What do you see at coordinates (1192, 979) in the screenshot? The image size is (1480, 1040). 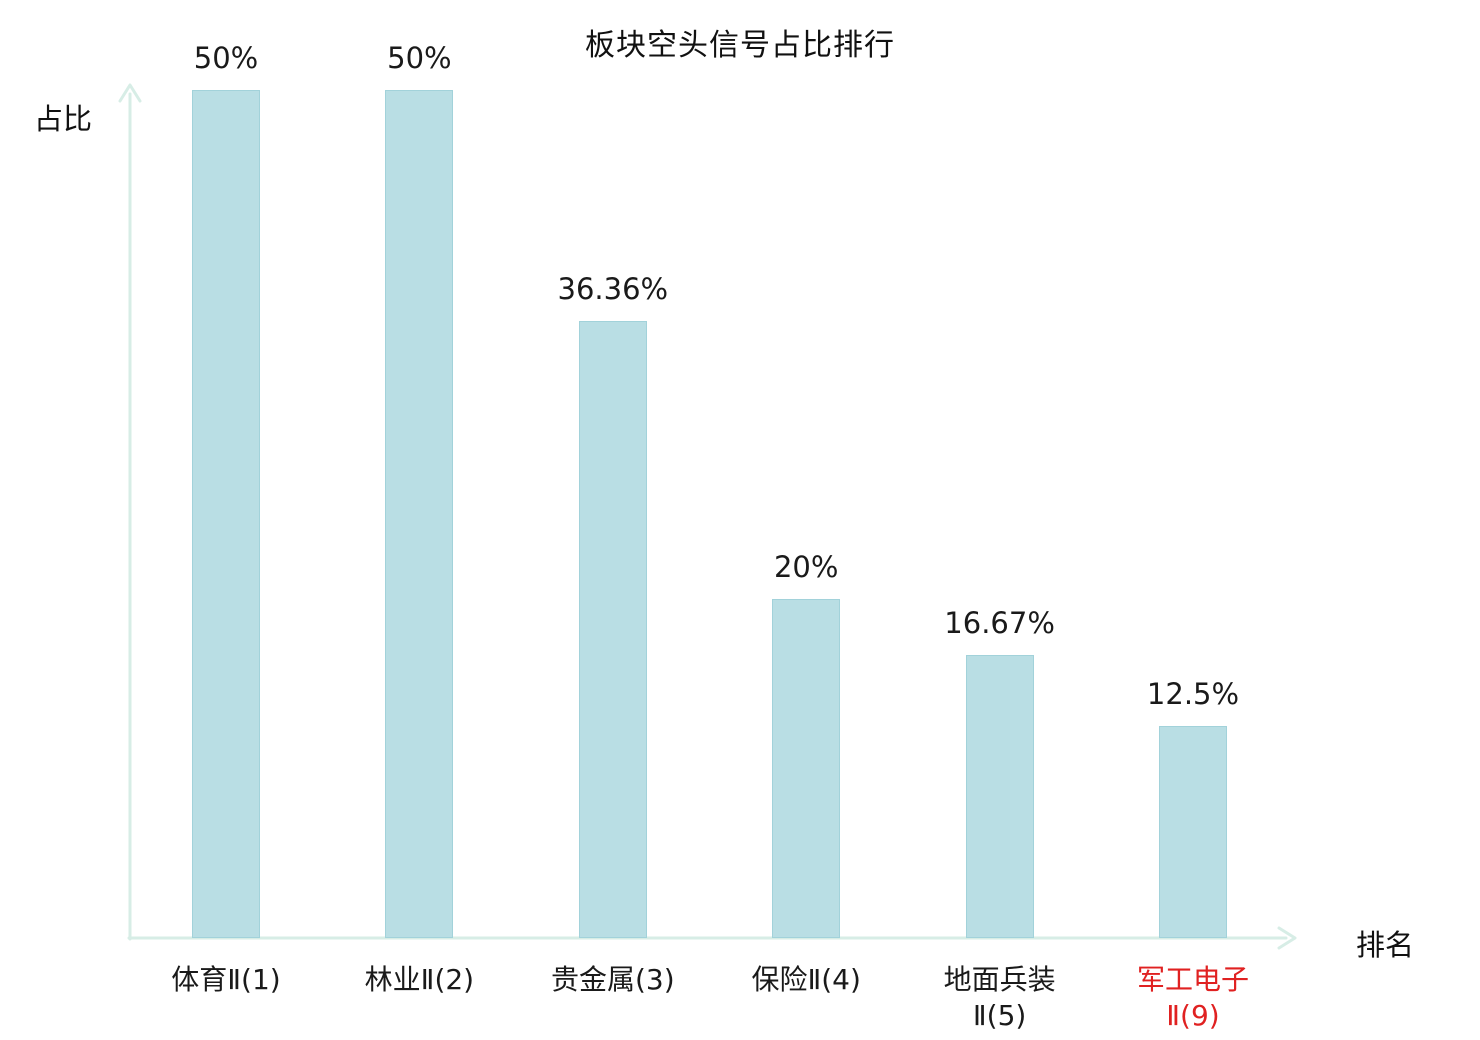 I see `bar-category-label-line: 军工电子` at bounding box center [1192, 979].